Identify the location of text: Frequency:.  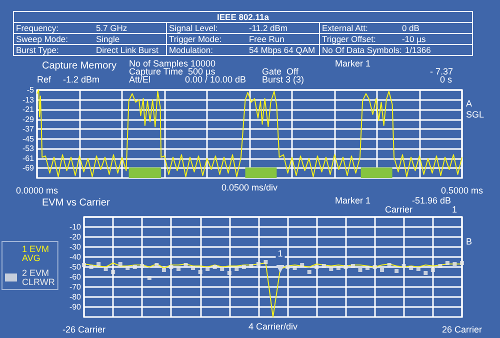
(38, 28).